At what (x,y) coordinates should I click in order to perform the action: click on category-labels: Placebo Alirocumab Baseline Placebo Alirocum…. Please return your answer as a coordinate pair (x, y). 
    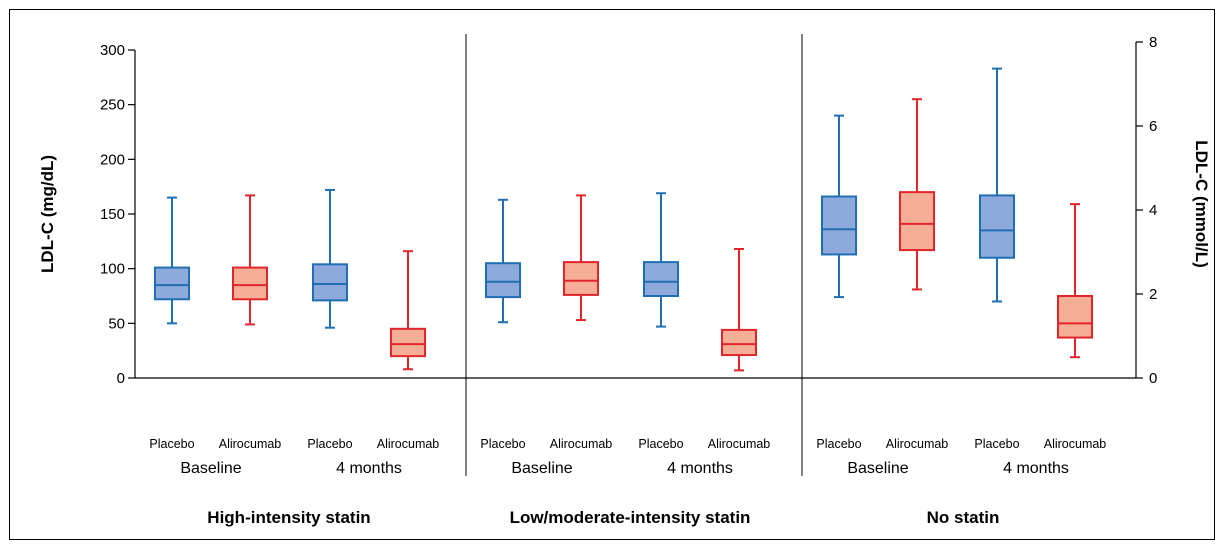
    Looking at the image, I should click on (627, 482).